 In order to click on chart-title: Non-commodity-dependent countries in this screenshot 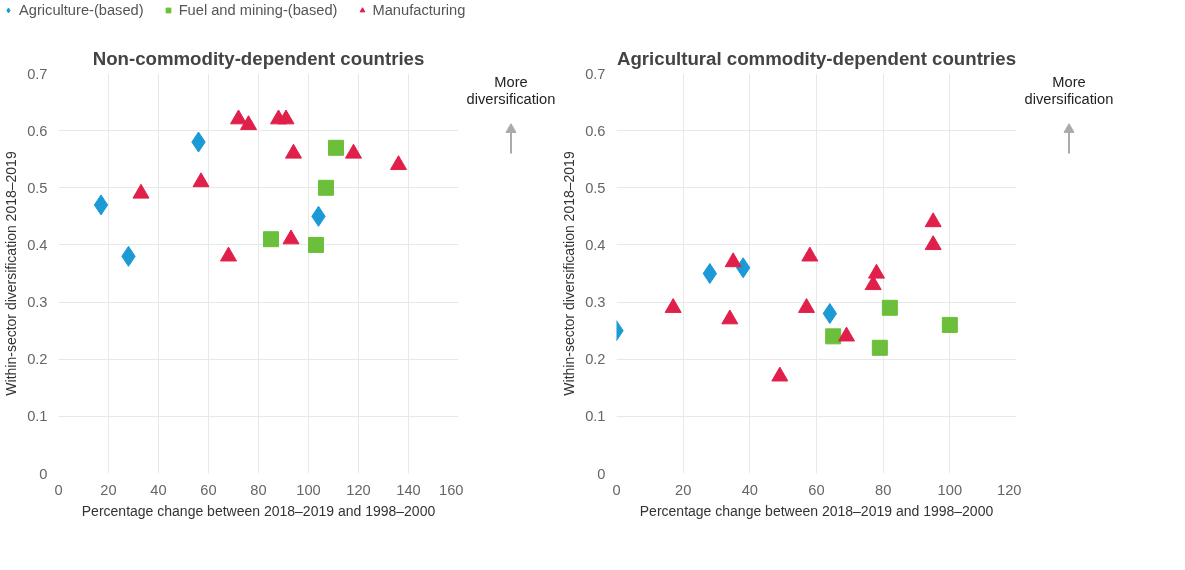, I will do `click(258, 58)`.